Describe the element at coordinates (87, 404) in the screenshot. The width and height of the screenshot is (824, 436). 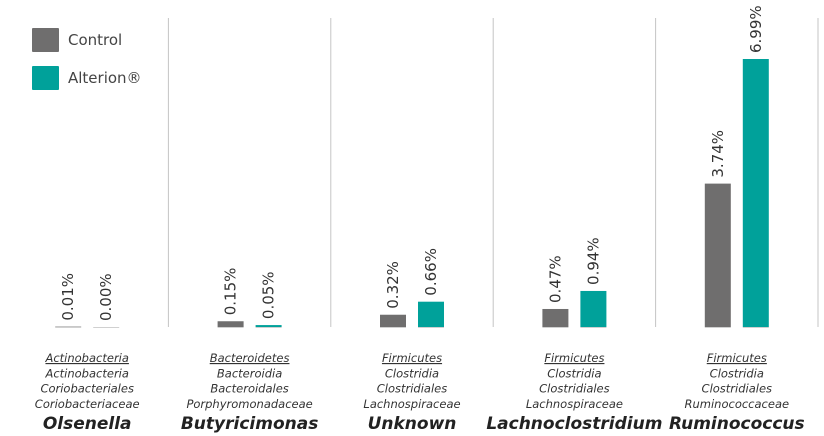
I see `taxon: Coriobacteriaceae` at that location.